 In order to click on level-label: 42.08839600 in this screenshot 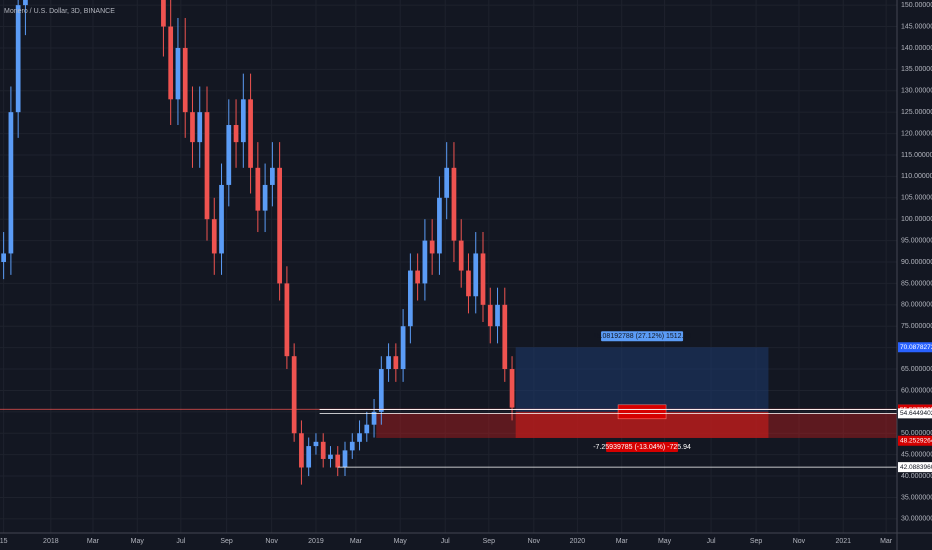, I will do `click(916, 467)`.